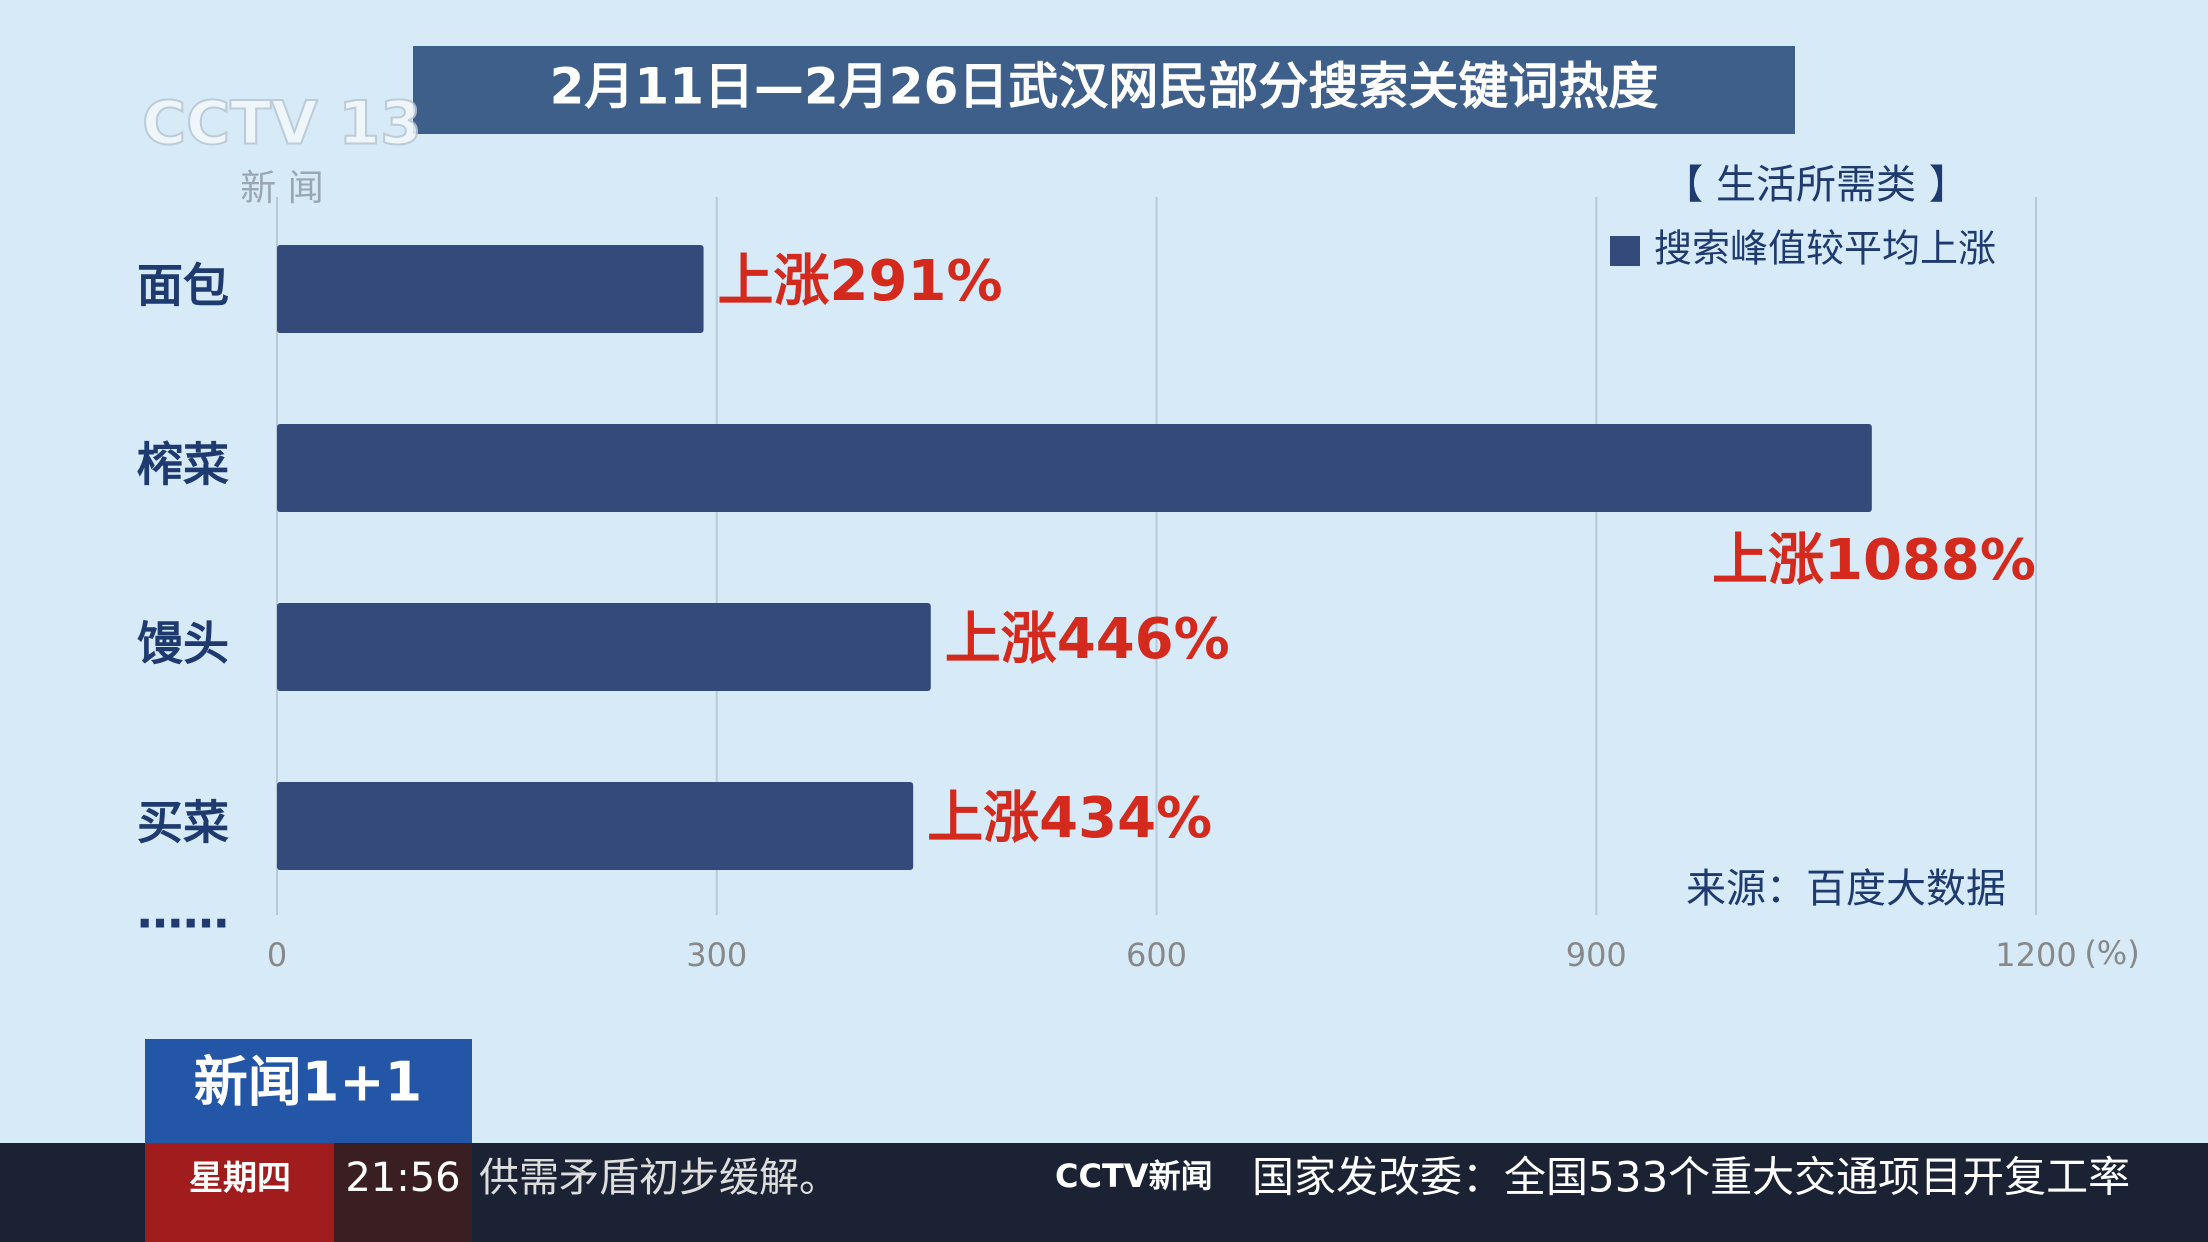  I want to click on time: 21:56, so click(402, 1178).